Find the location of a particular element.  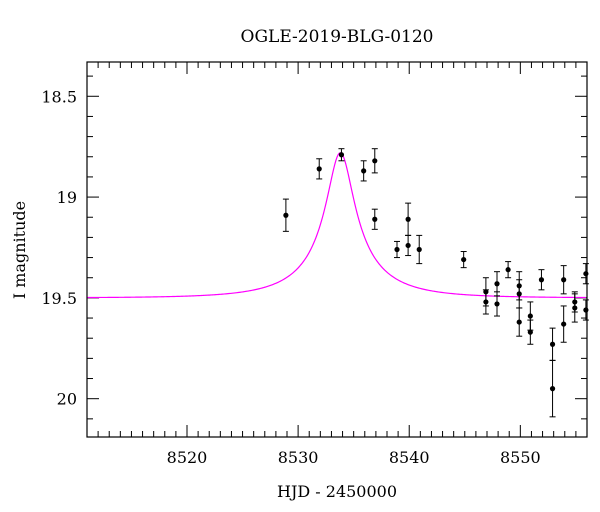

y-tick-label: 20 is located at coordinates (67, 399).